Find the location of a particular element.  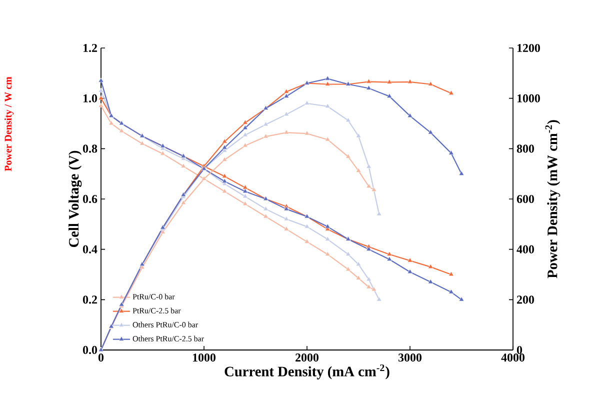

x-tick-label: 4000 is located at coordinates (512, 358).